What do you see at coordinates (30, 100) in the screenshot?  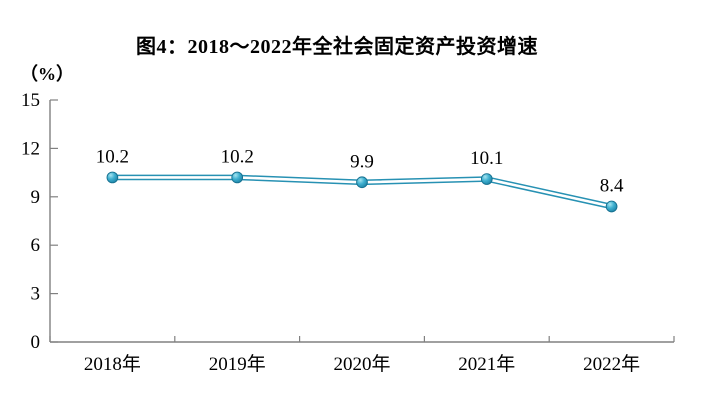 I see `y-tick-label: 15` at bounding box center [30, 100].